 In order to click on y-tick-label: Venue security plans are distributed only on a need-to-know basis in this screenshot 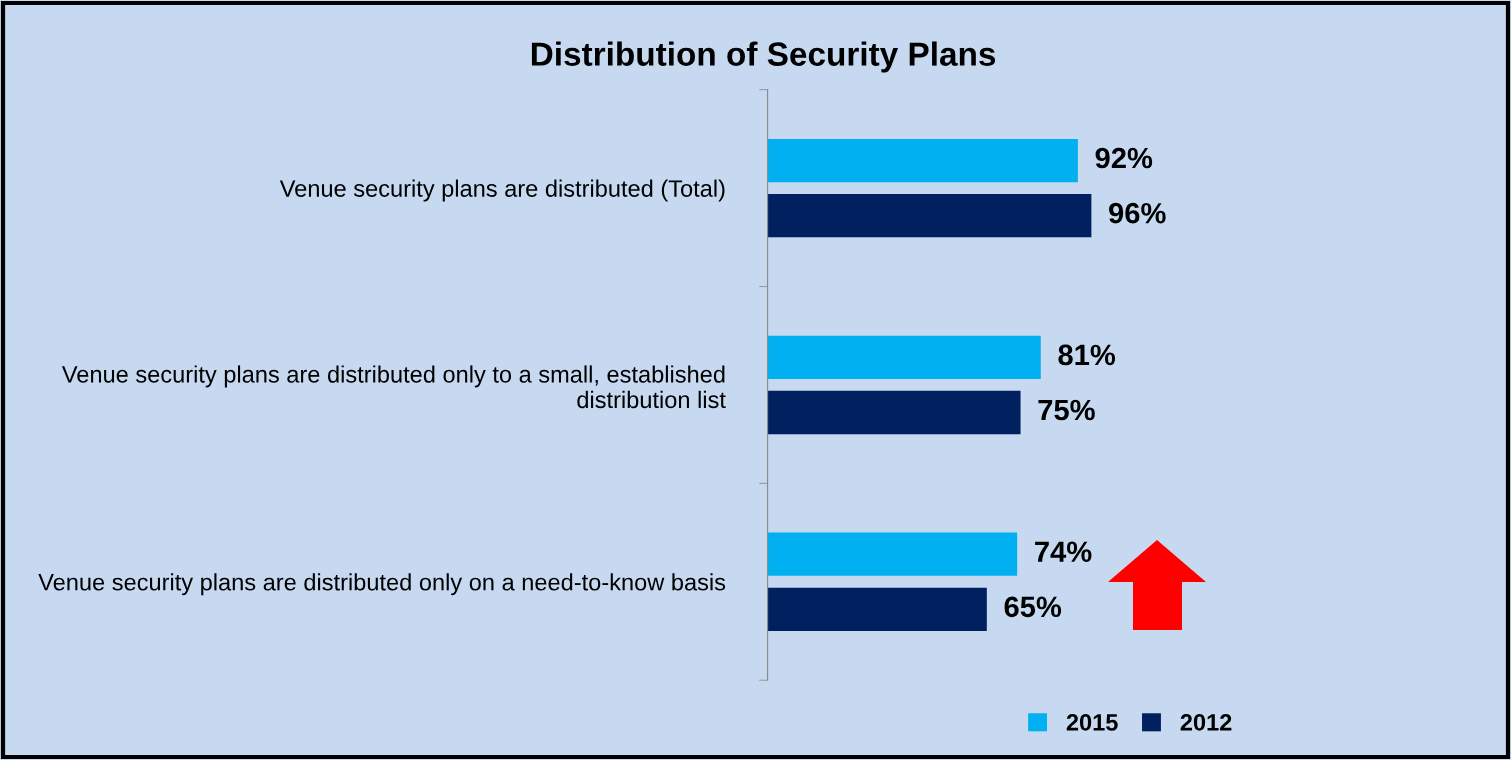, I will do `click(382, 584)`.